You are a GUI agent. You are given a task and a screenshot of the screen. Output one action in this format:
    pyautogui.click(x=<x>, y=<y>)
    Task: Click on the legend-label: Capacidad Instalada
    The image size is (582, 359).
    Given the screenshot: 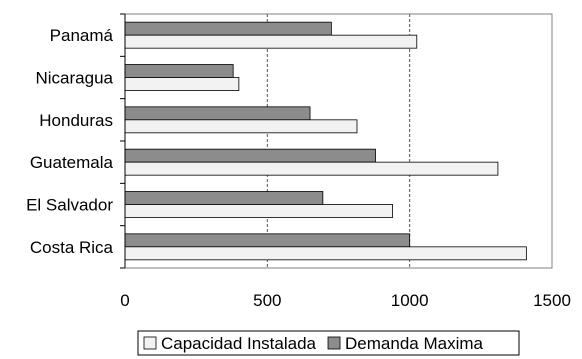 What is the action you would take?
    pyautogui.click(x=239, y=343)
    